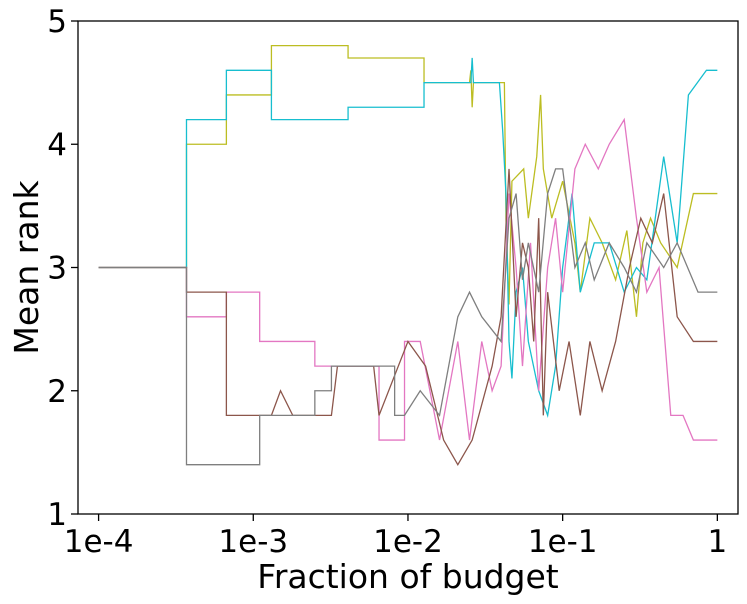  I want to click on y-tick-label: 1, so click(57, 515).